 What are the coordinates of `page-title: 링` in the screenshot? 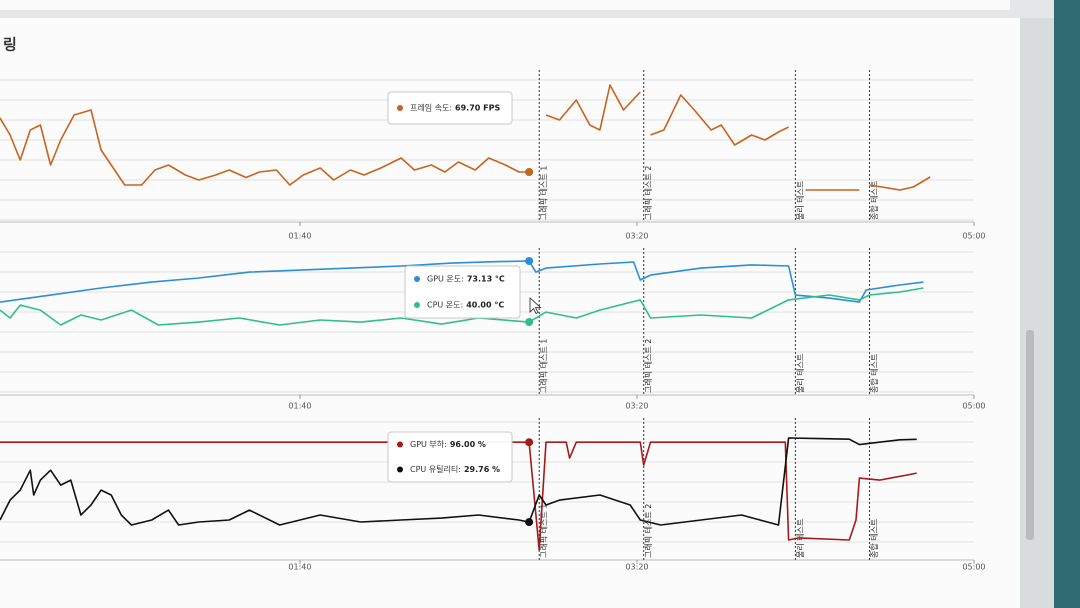 It's located at (10, 45).